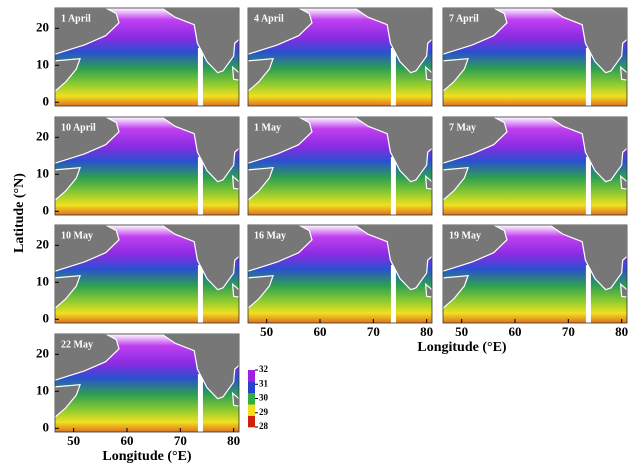 This screenshot has height=466, width=628. I want to click on colorbar-label: 32, so click(264, 369).